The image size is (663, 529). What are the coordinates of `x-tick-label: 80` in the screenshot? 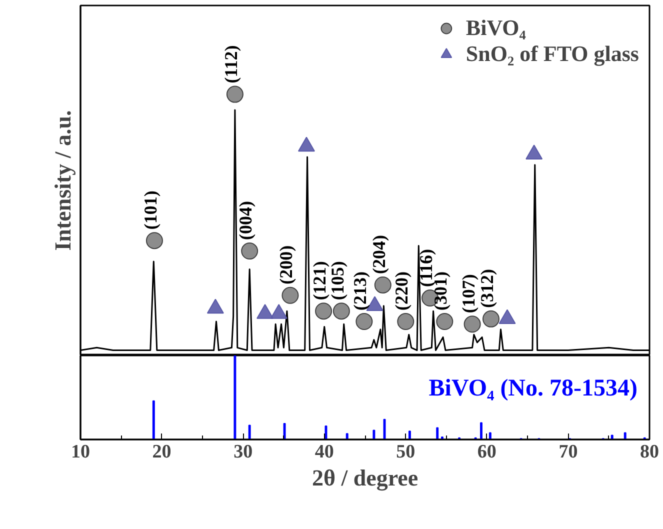 It's located at (649, 452).